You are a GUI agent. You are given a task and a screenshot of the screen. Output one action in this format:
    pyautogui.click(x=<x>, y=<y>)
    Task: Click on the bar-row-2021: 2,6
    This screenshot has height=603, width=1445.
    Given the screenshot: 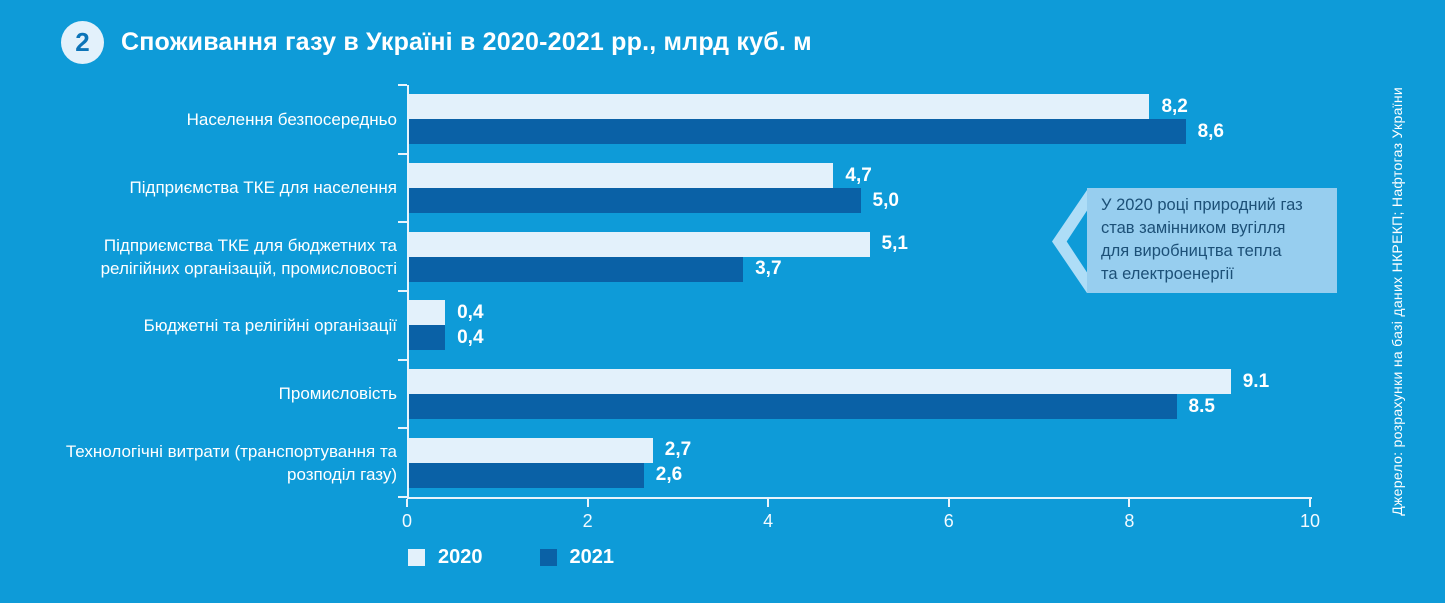 What is the action you would take?
    pyautogui.click(x=860, y=475)
    